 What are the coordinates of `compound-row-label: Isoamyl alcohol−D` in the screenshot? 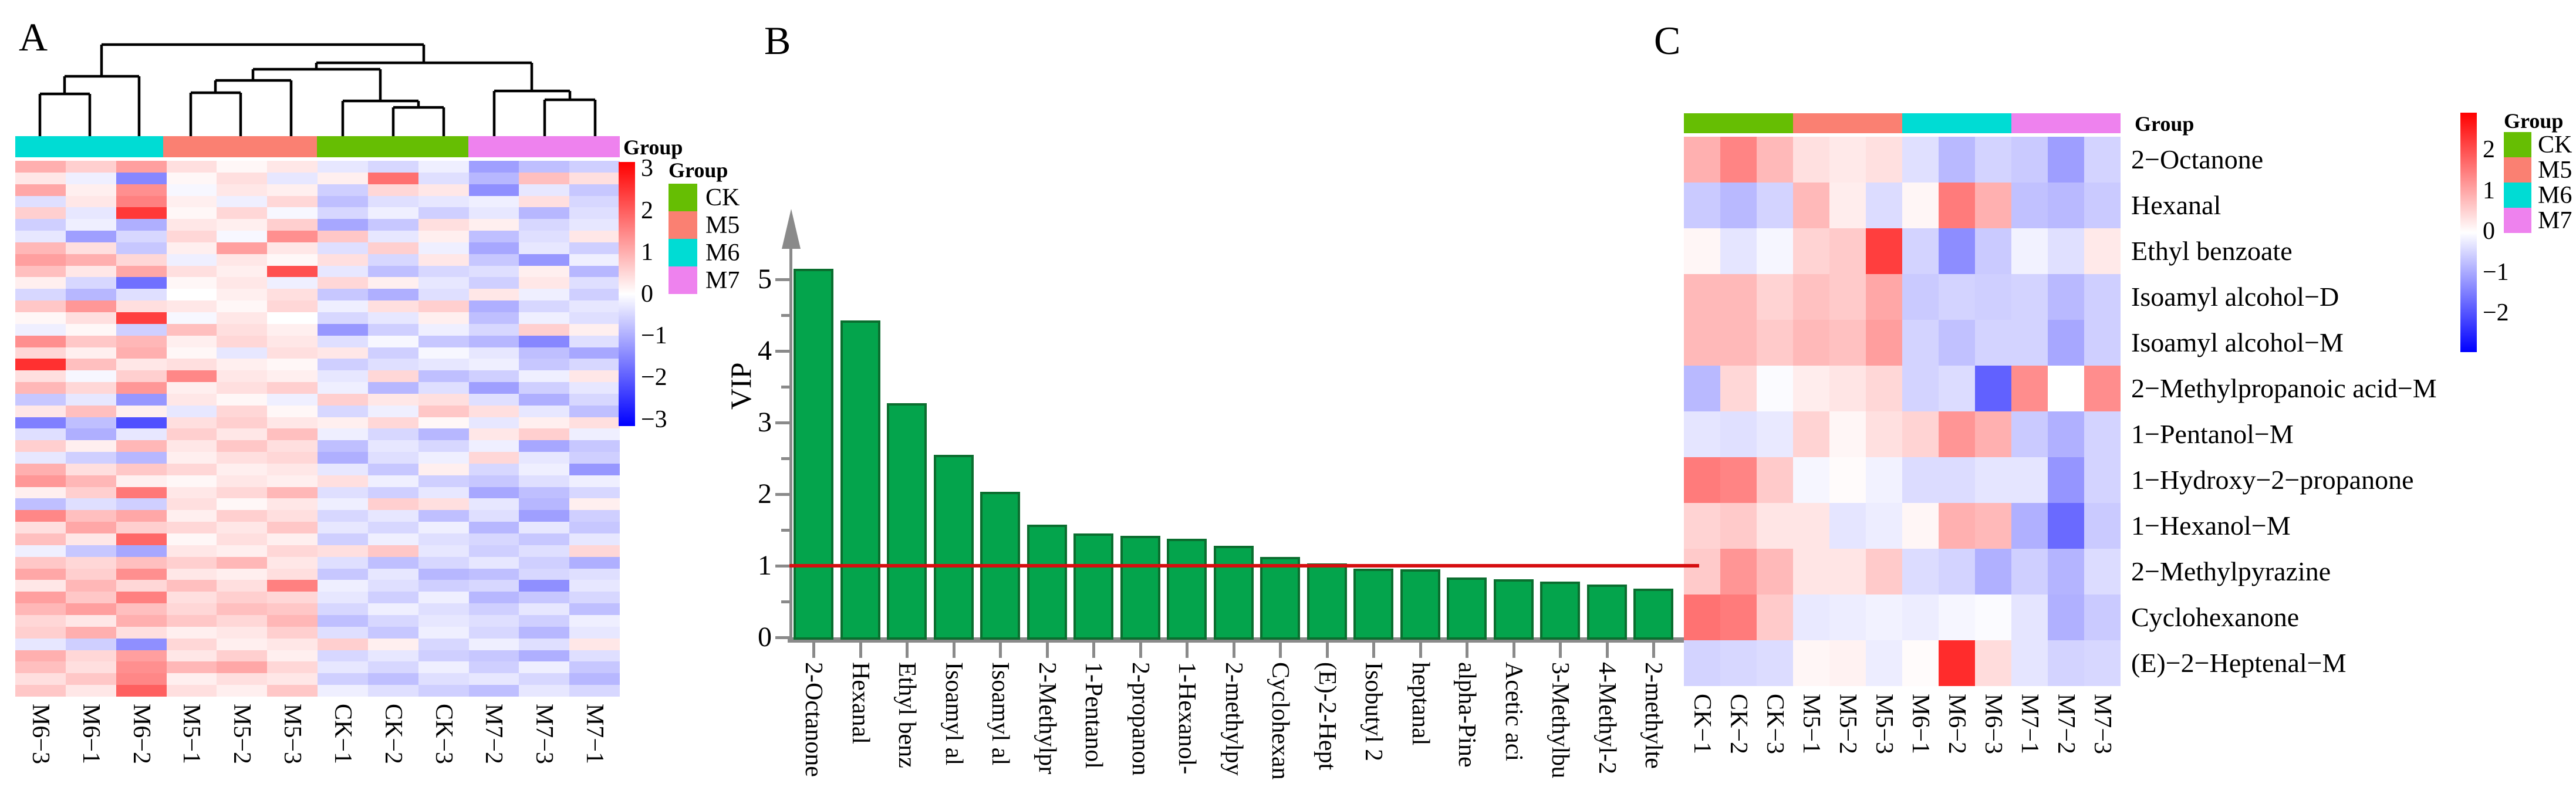 It's located at (2235, 297).